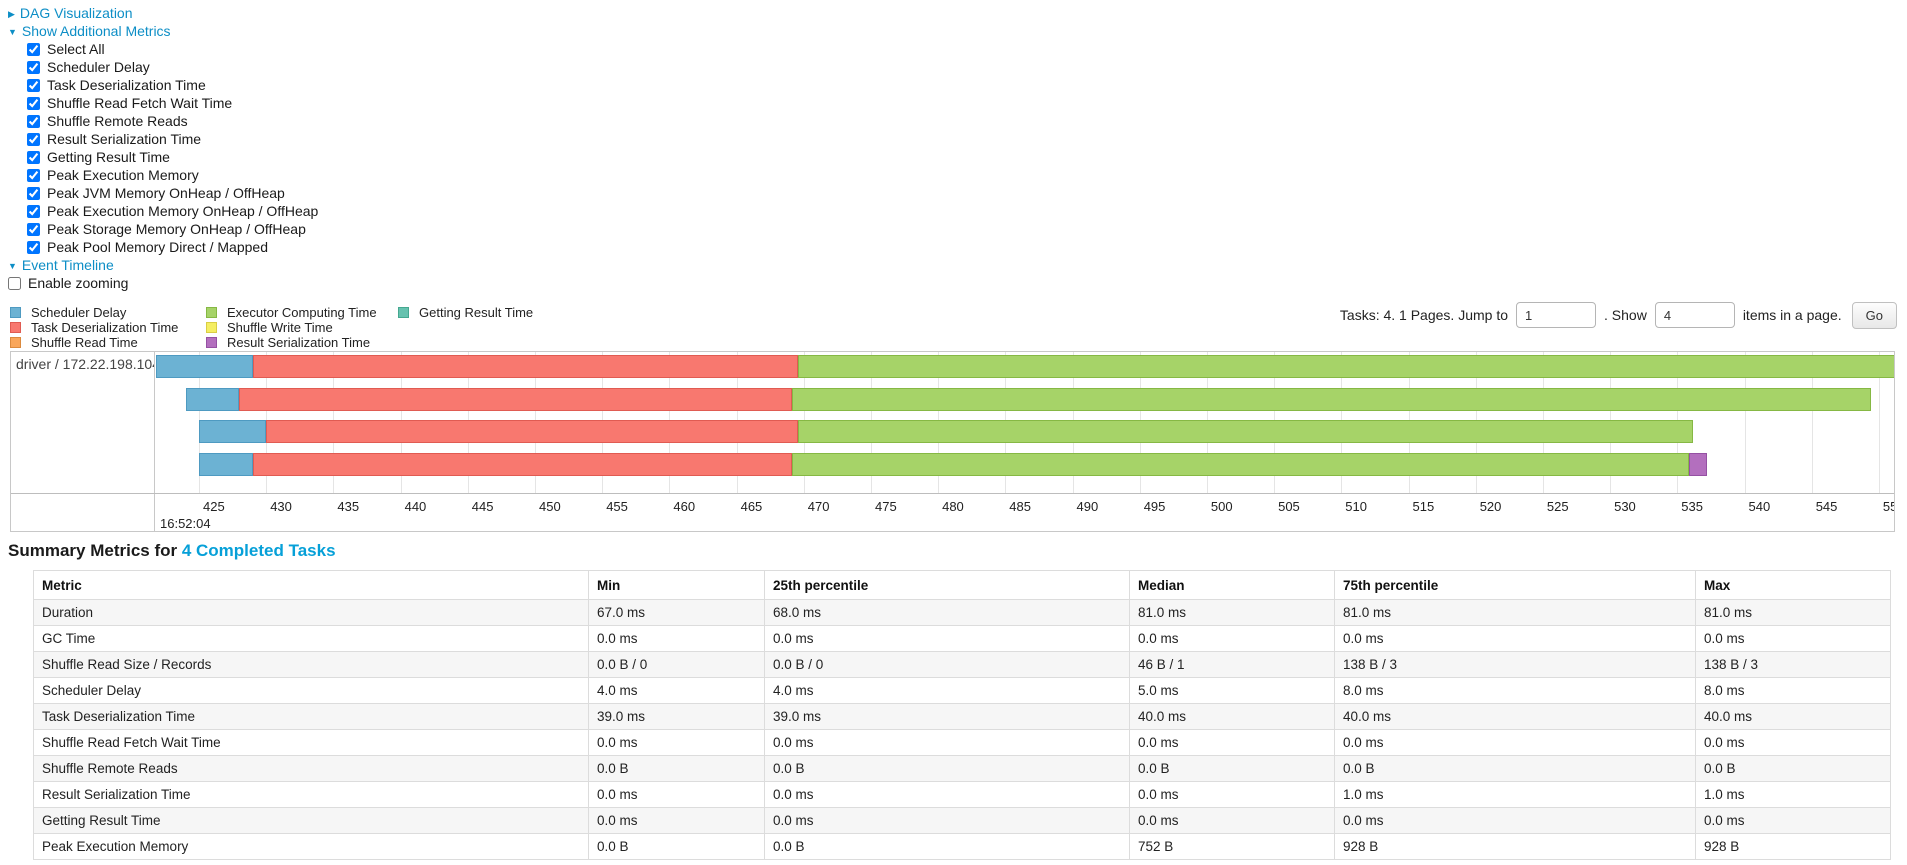  What do you see at coordinates (33, 67) in the screenshot?
I see `metric-checkbox-scheduler-delay` at bounding box center [33, 67].